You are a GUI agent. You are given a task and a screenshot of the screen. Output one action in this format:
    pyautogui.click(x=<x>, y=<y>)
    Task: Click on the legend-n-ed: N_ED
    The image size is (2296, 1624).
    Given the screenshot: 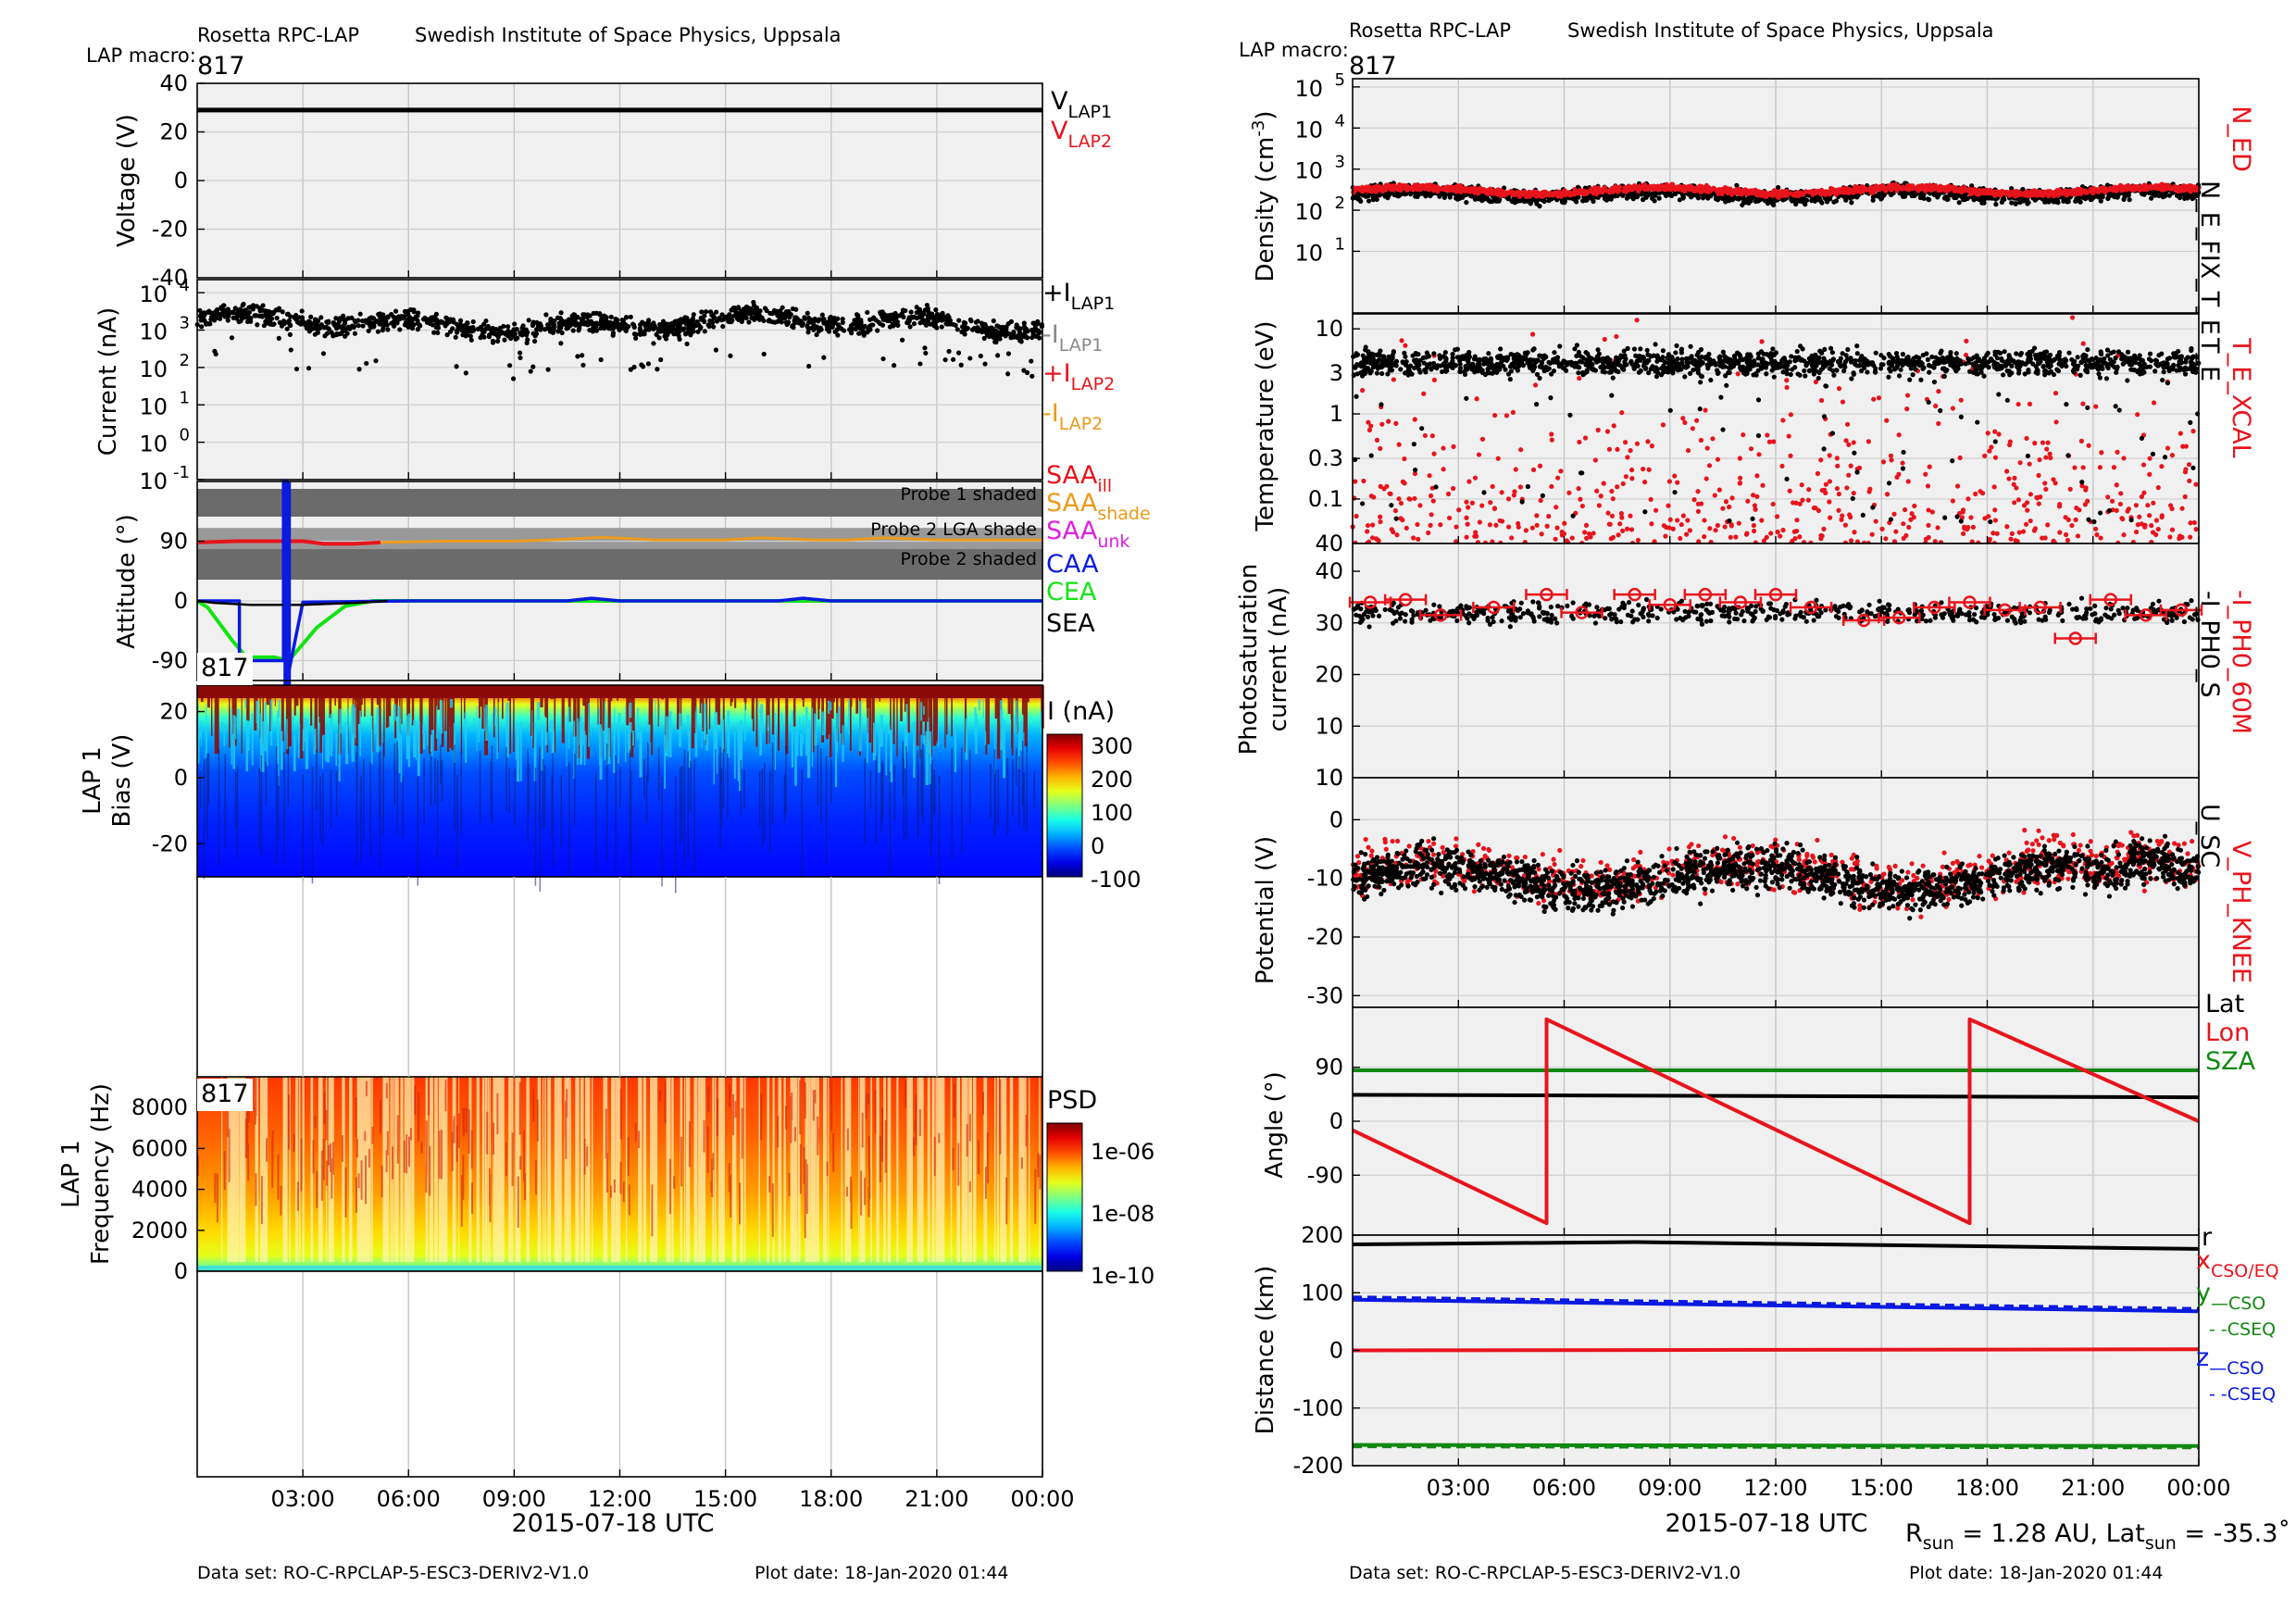 What is the action you would take?
    pyautogui.click(x=2241, y=139)
    